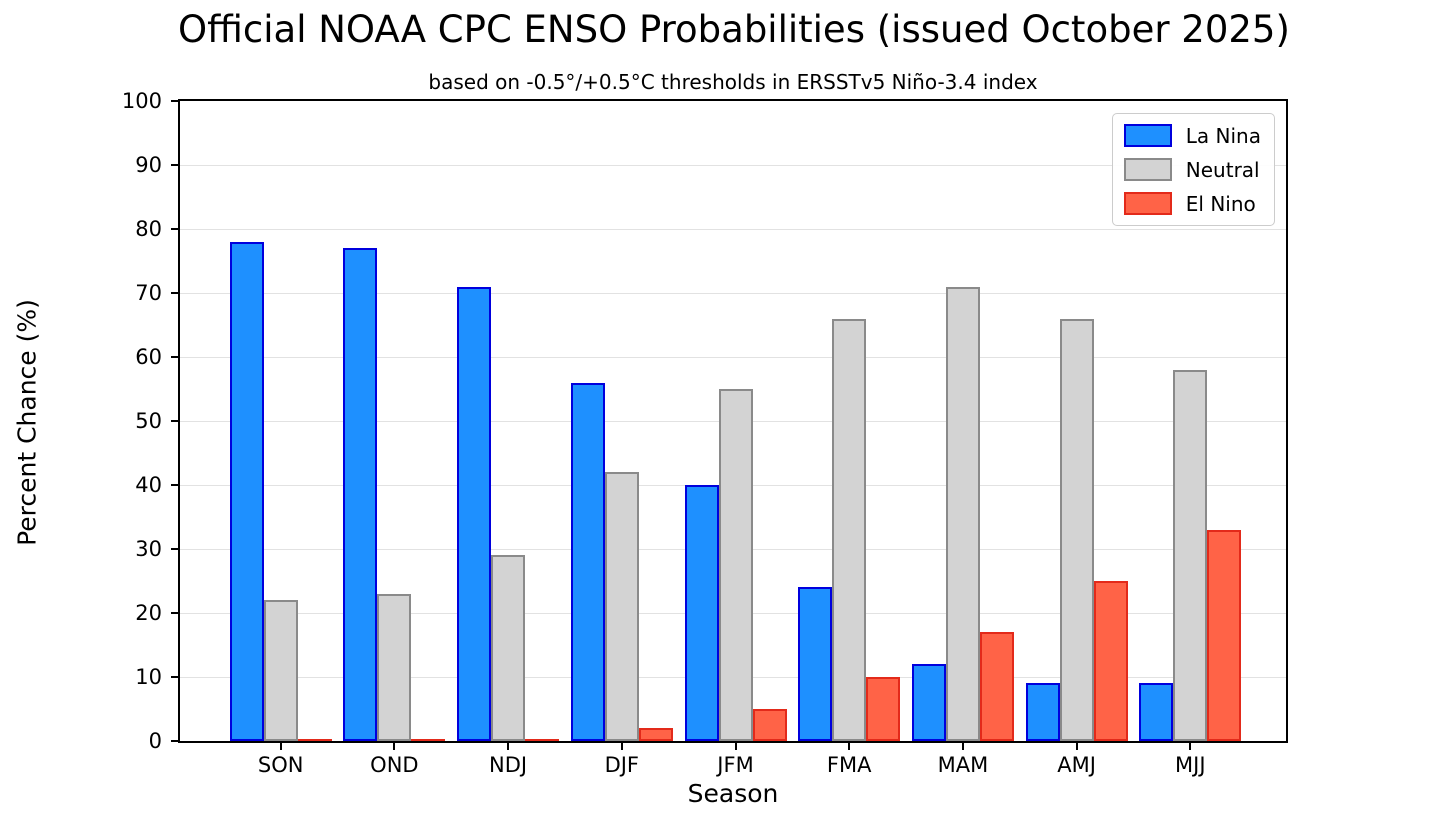 Image resolution: width=1431 pixels, height=835 pixels. What do you see at coordinates (928, 702) in the screenshot?
I see `bar-la-nina-mam` at bounding box center [928, 702].